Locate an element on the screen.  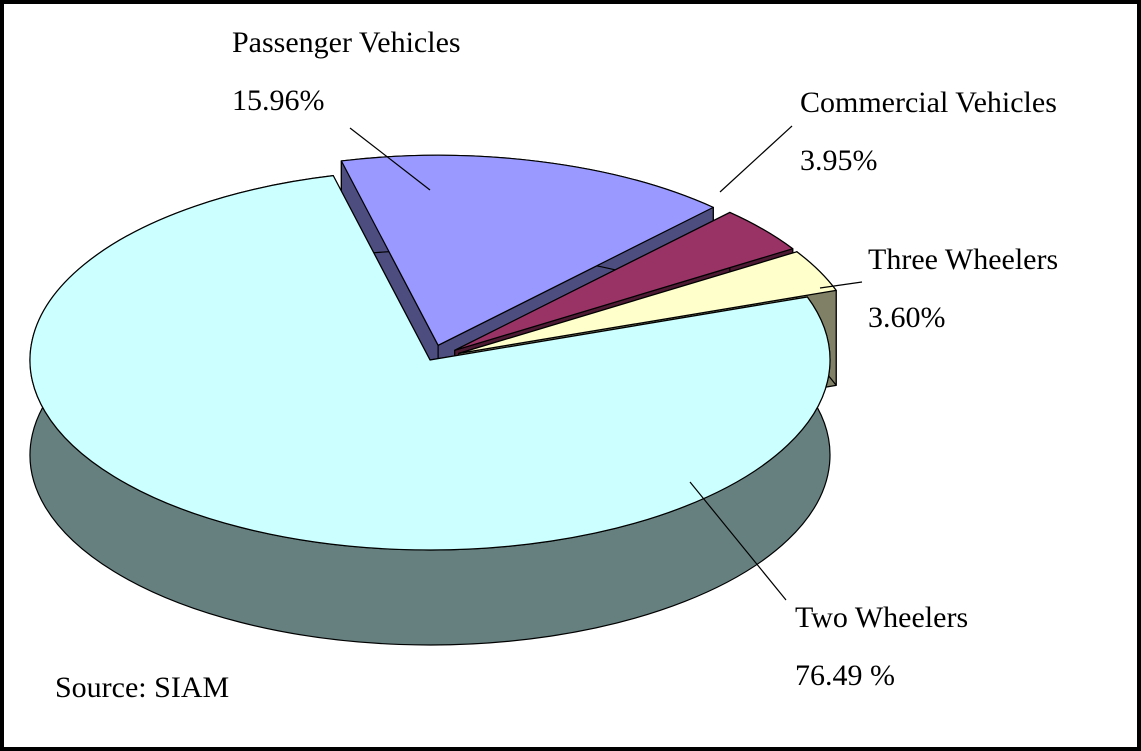
category-label: Three Wheelers is located at coordinates (963, 259).